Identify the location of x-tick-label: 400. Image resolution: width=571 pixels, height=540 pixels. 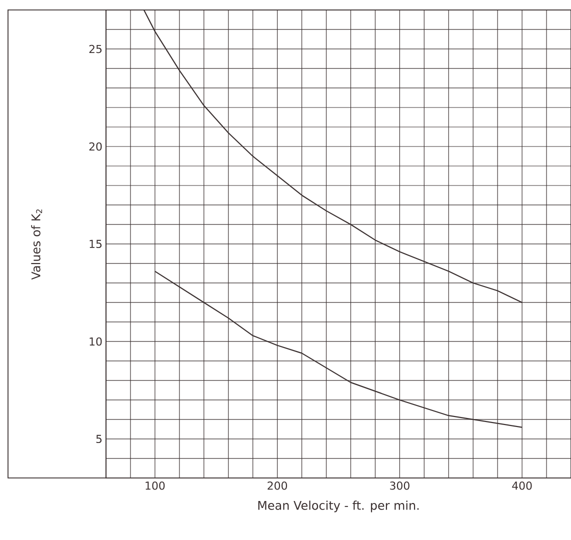
(522, 486).